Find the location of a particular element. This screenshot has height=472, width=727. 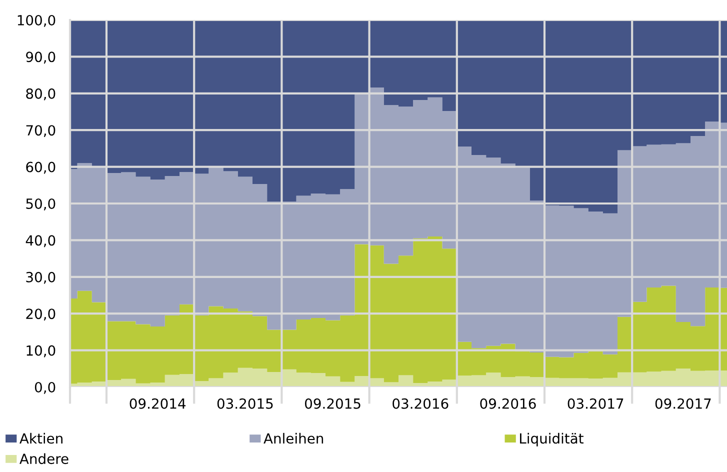

y-tick-label: 30,0 is located at coordinates (41, 278).